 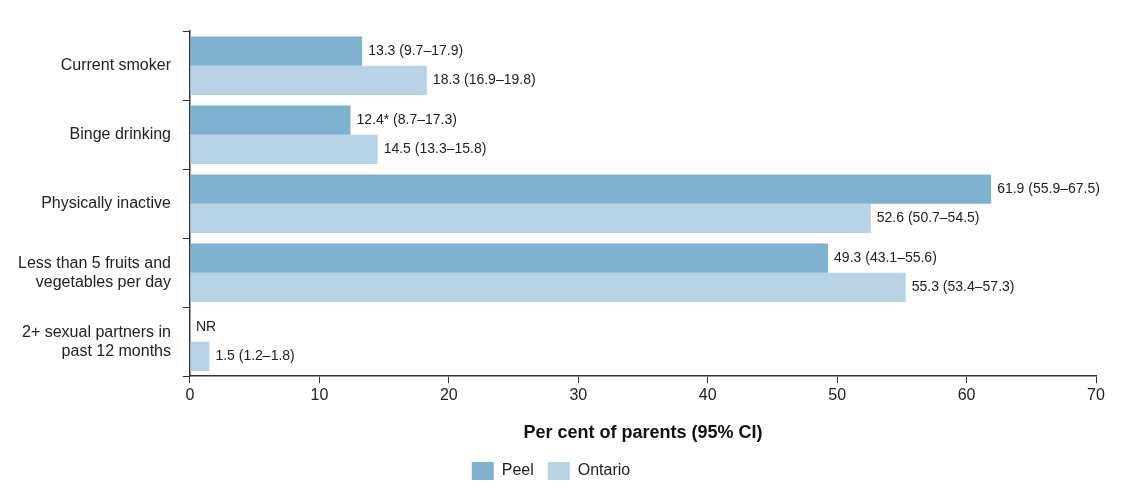 What do you see at coordinates (120, 134) in the screenshot?
I see `y-tick-label: Binge drinking` at bounding box center [120, 134].